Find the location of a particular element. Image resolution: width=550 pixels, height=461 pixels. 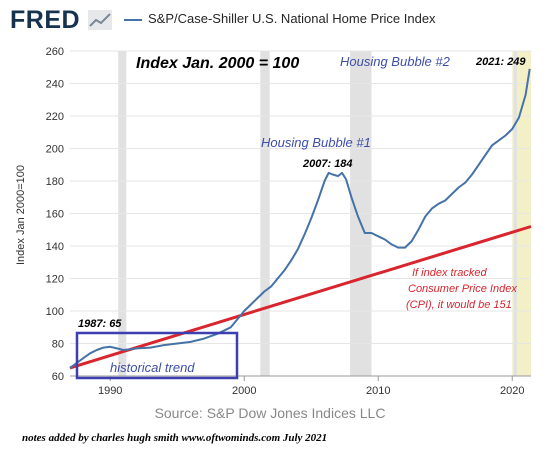

annotation-2007-peak: 2007: 184 is located at coordinates (327, 164).